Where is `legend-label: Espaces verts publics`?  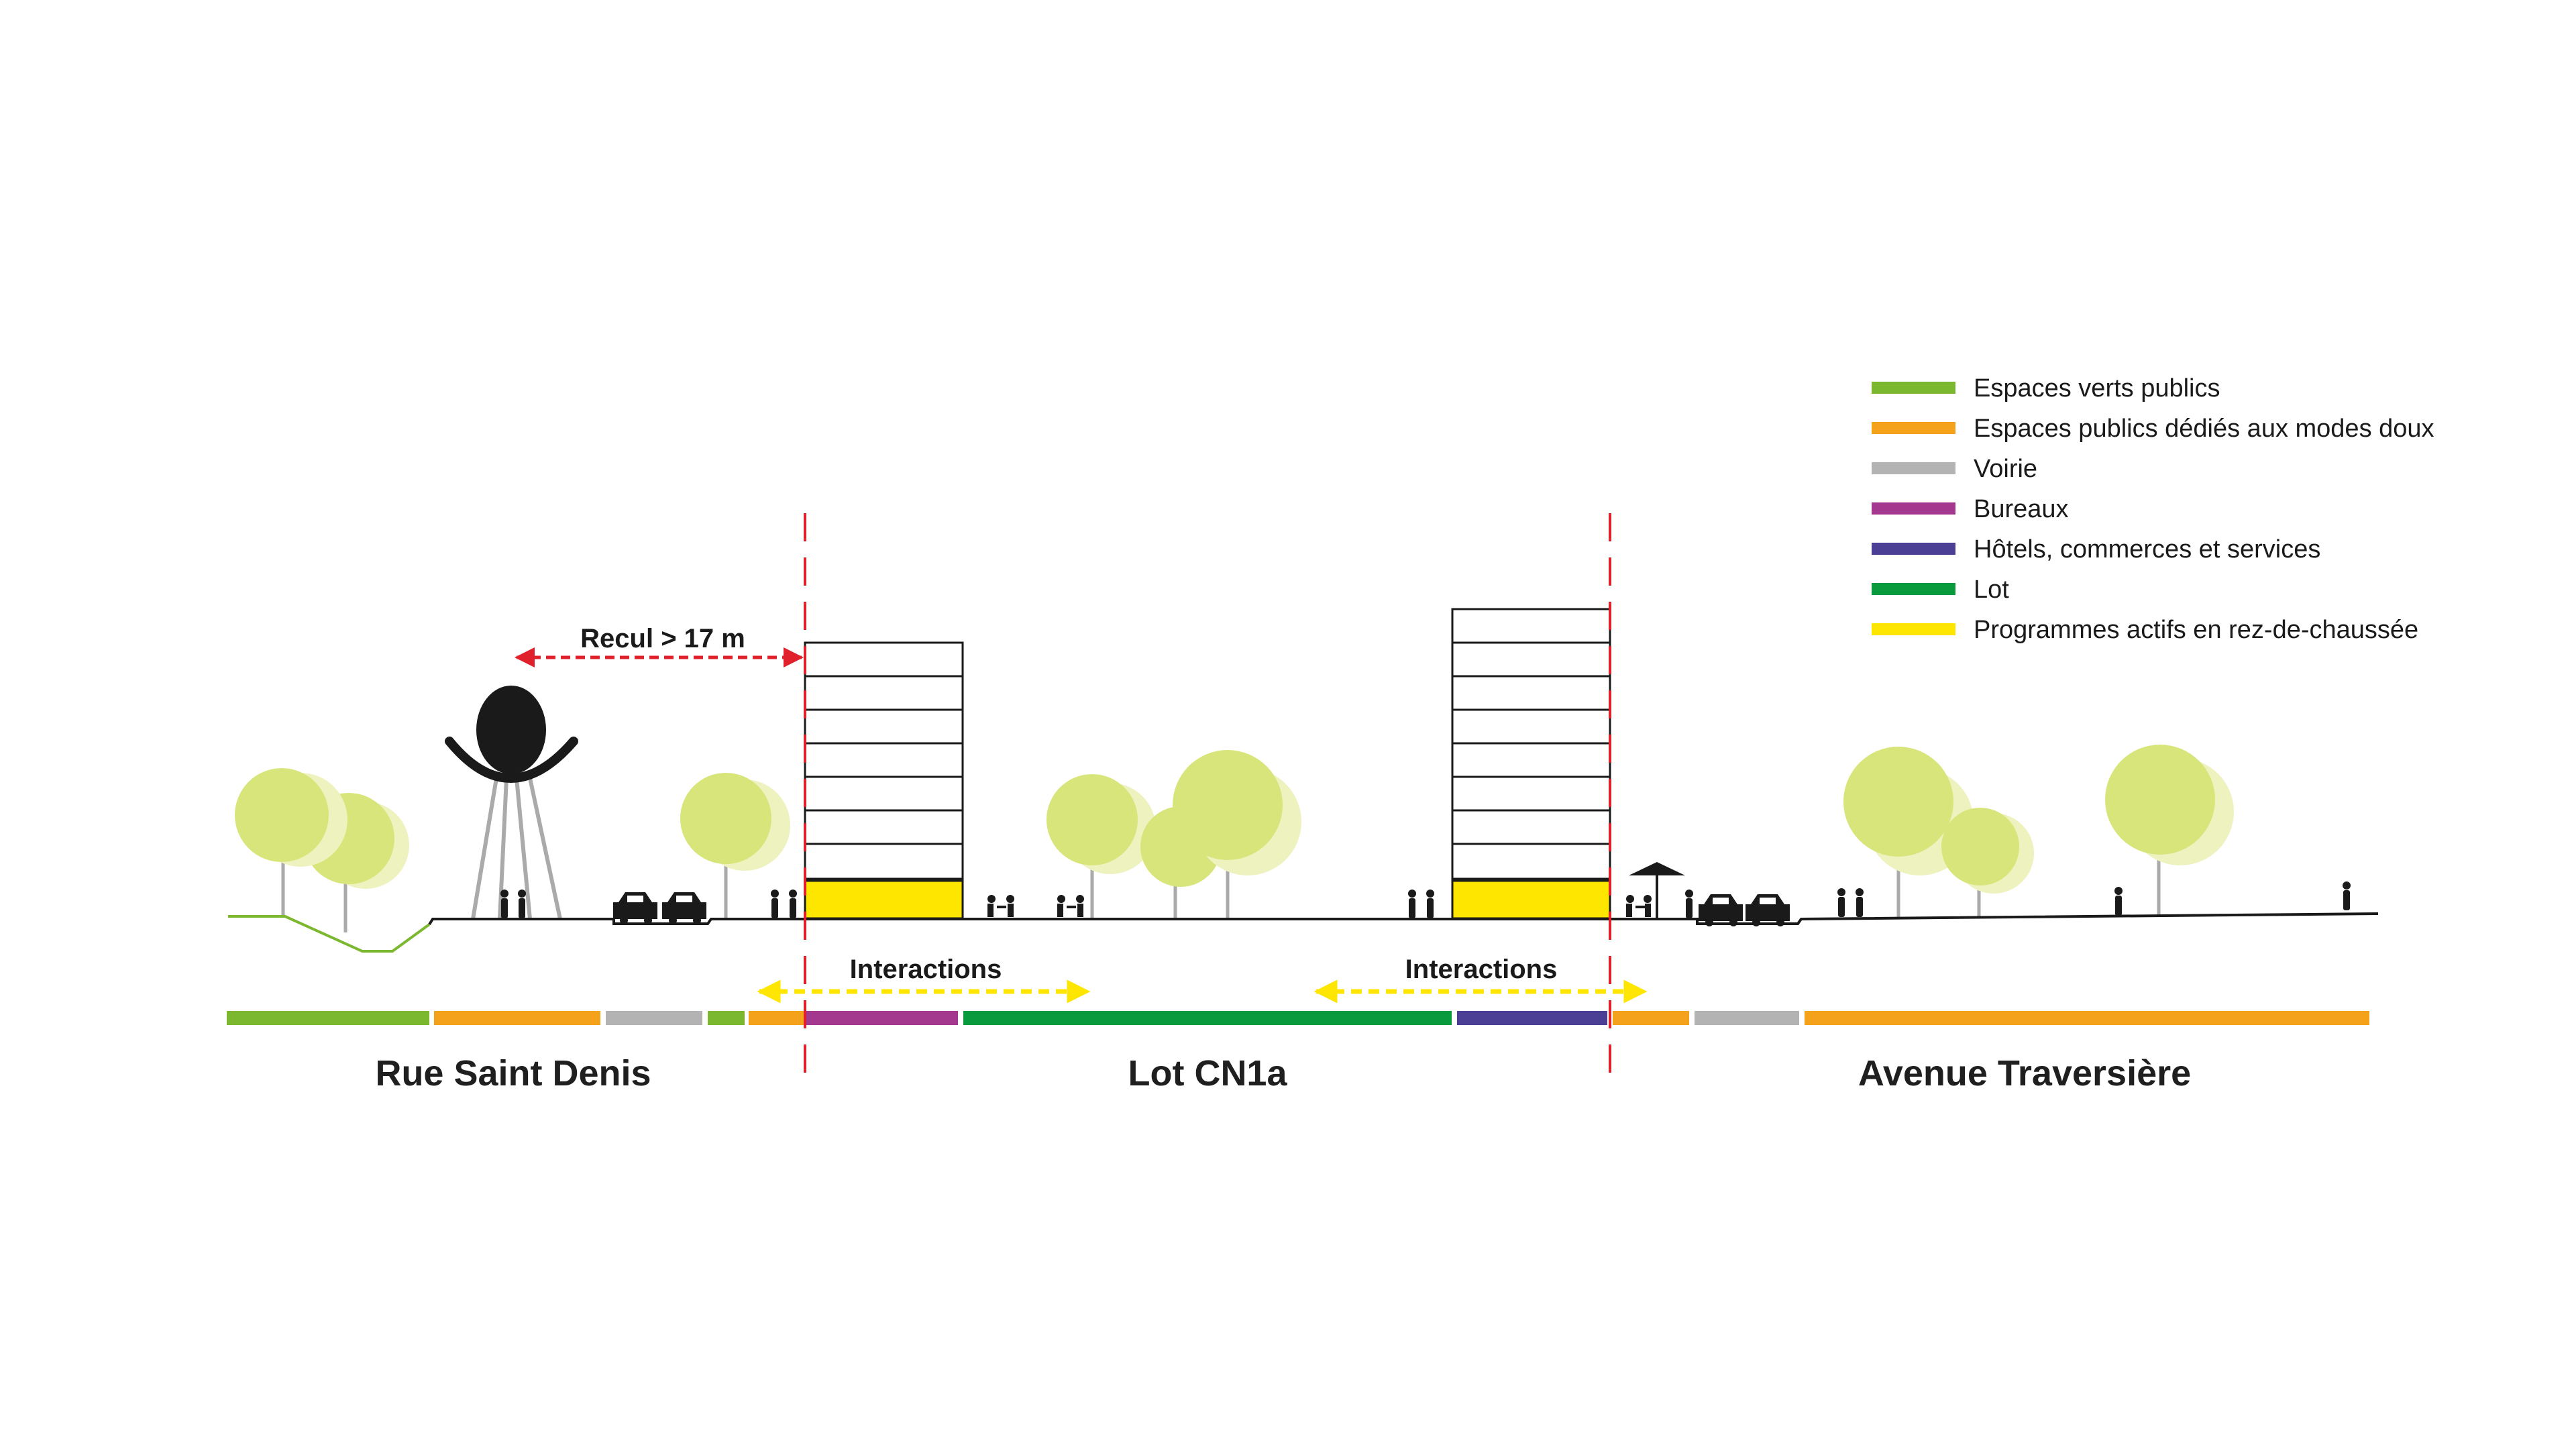
legend-label: Espaces verts publics is located at coordinates (2097, 388).